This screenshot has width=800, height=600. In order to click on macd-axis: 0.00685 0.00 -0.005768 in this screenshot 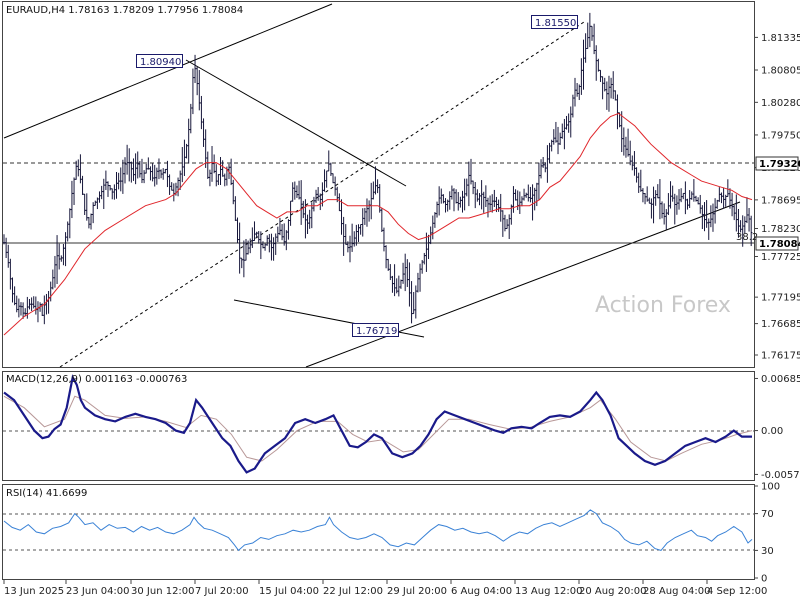, I will do `click(777, 427)`.